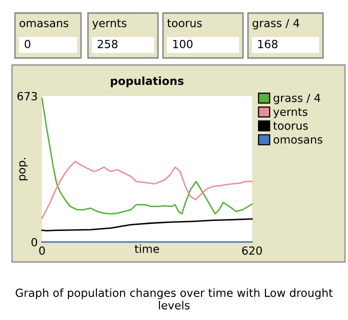 The width and height of the screenshot is (348, 320). Describe the element at coordinates (276, 24) in the screenshot. I see `text: grass / 4` at that location.